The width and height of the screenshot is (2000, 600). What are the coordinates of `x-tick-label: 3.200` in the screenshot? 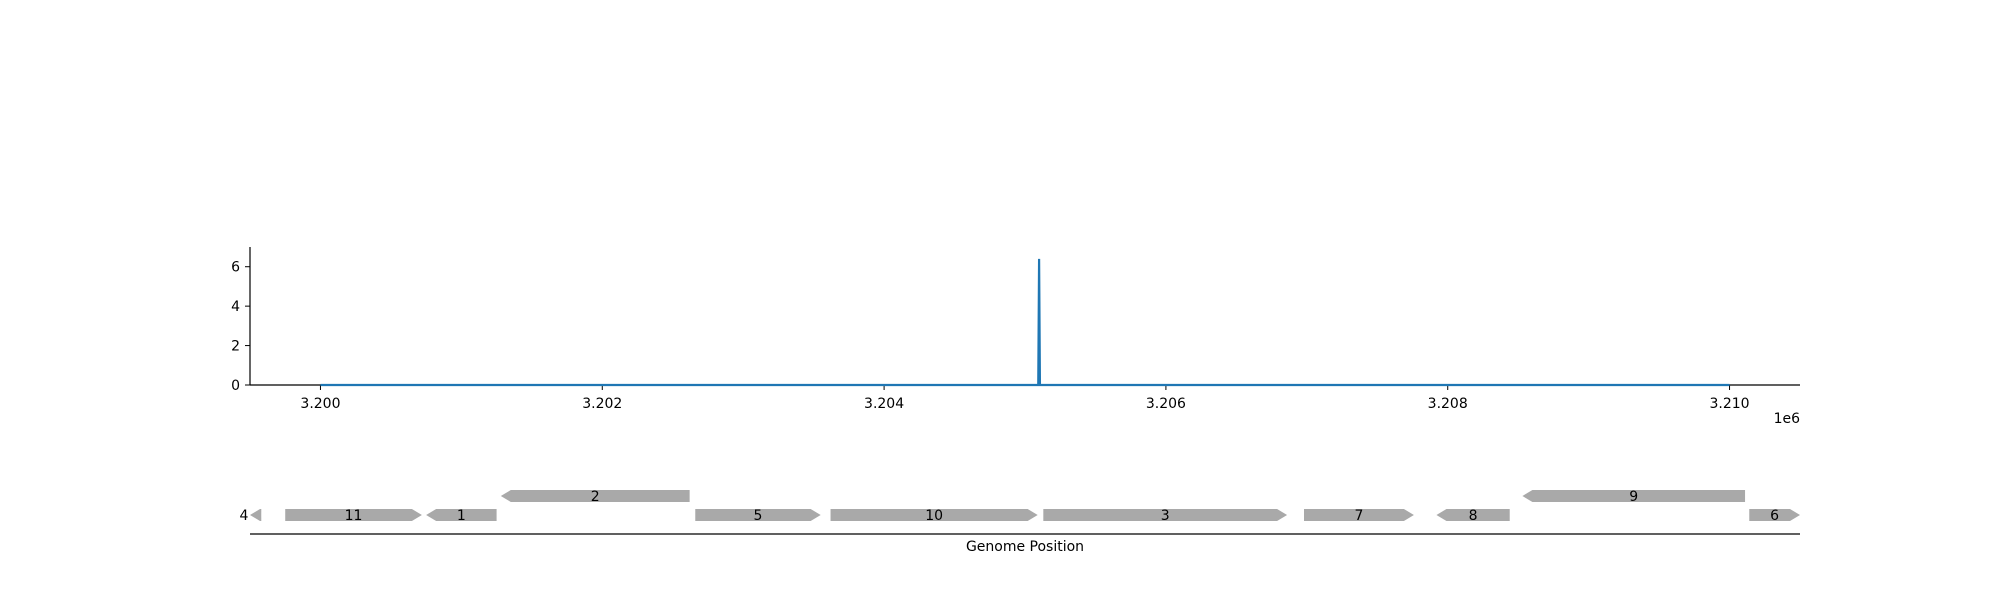 It's located at (320, 404).